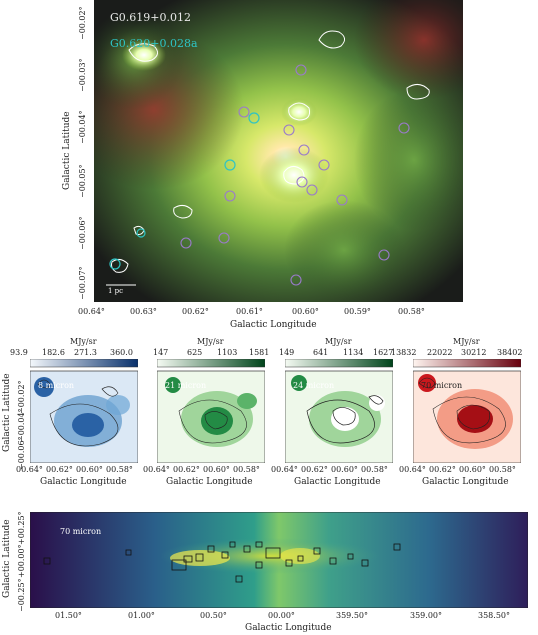 This screenshot has height=635, width=538. Describe the element at coordinates (411, 311) in the screenshot. I see `top-x-tick: 00.58°` at that location.